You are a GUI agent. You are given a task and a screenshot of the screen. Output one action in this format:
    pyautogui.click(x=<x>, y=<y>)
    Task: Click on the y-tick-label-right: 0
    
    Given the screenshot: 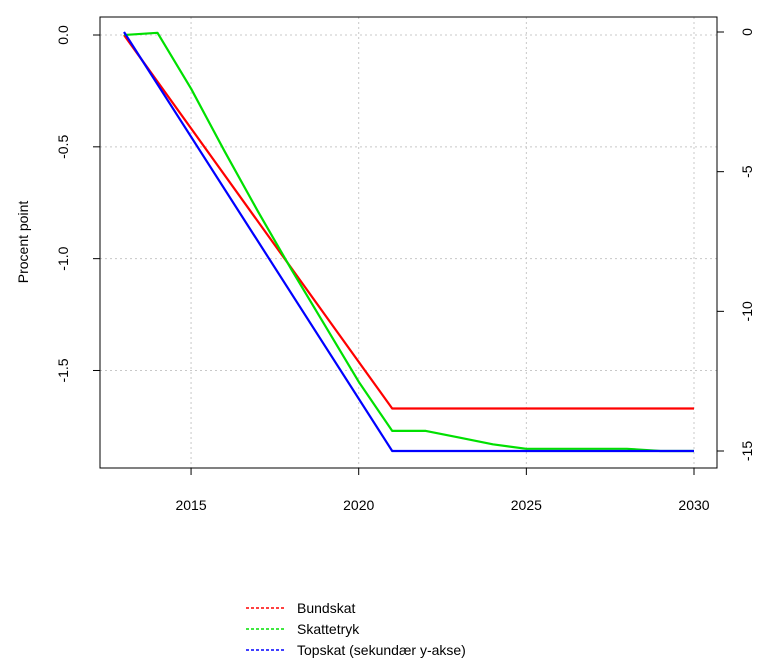 What is the action you would take?
    pyautogui.click(x=747, y=32)
    